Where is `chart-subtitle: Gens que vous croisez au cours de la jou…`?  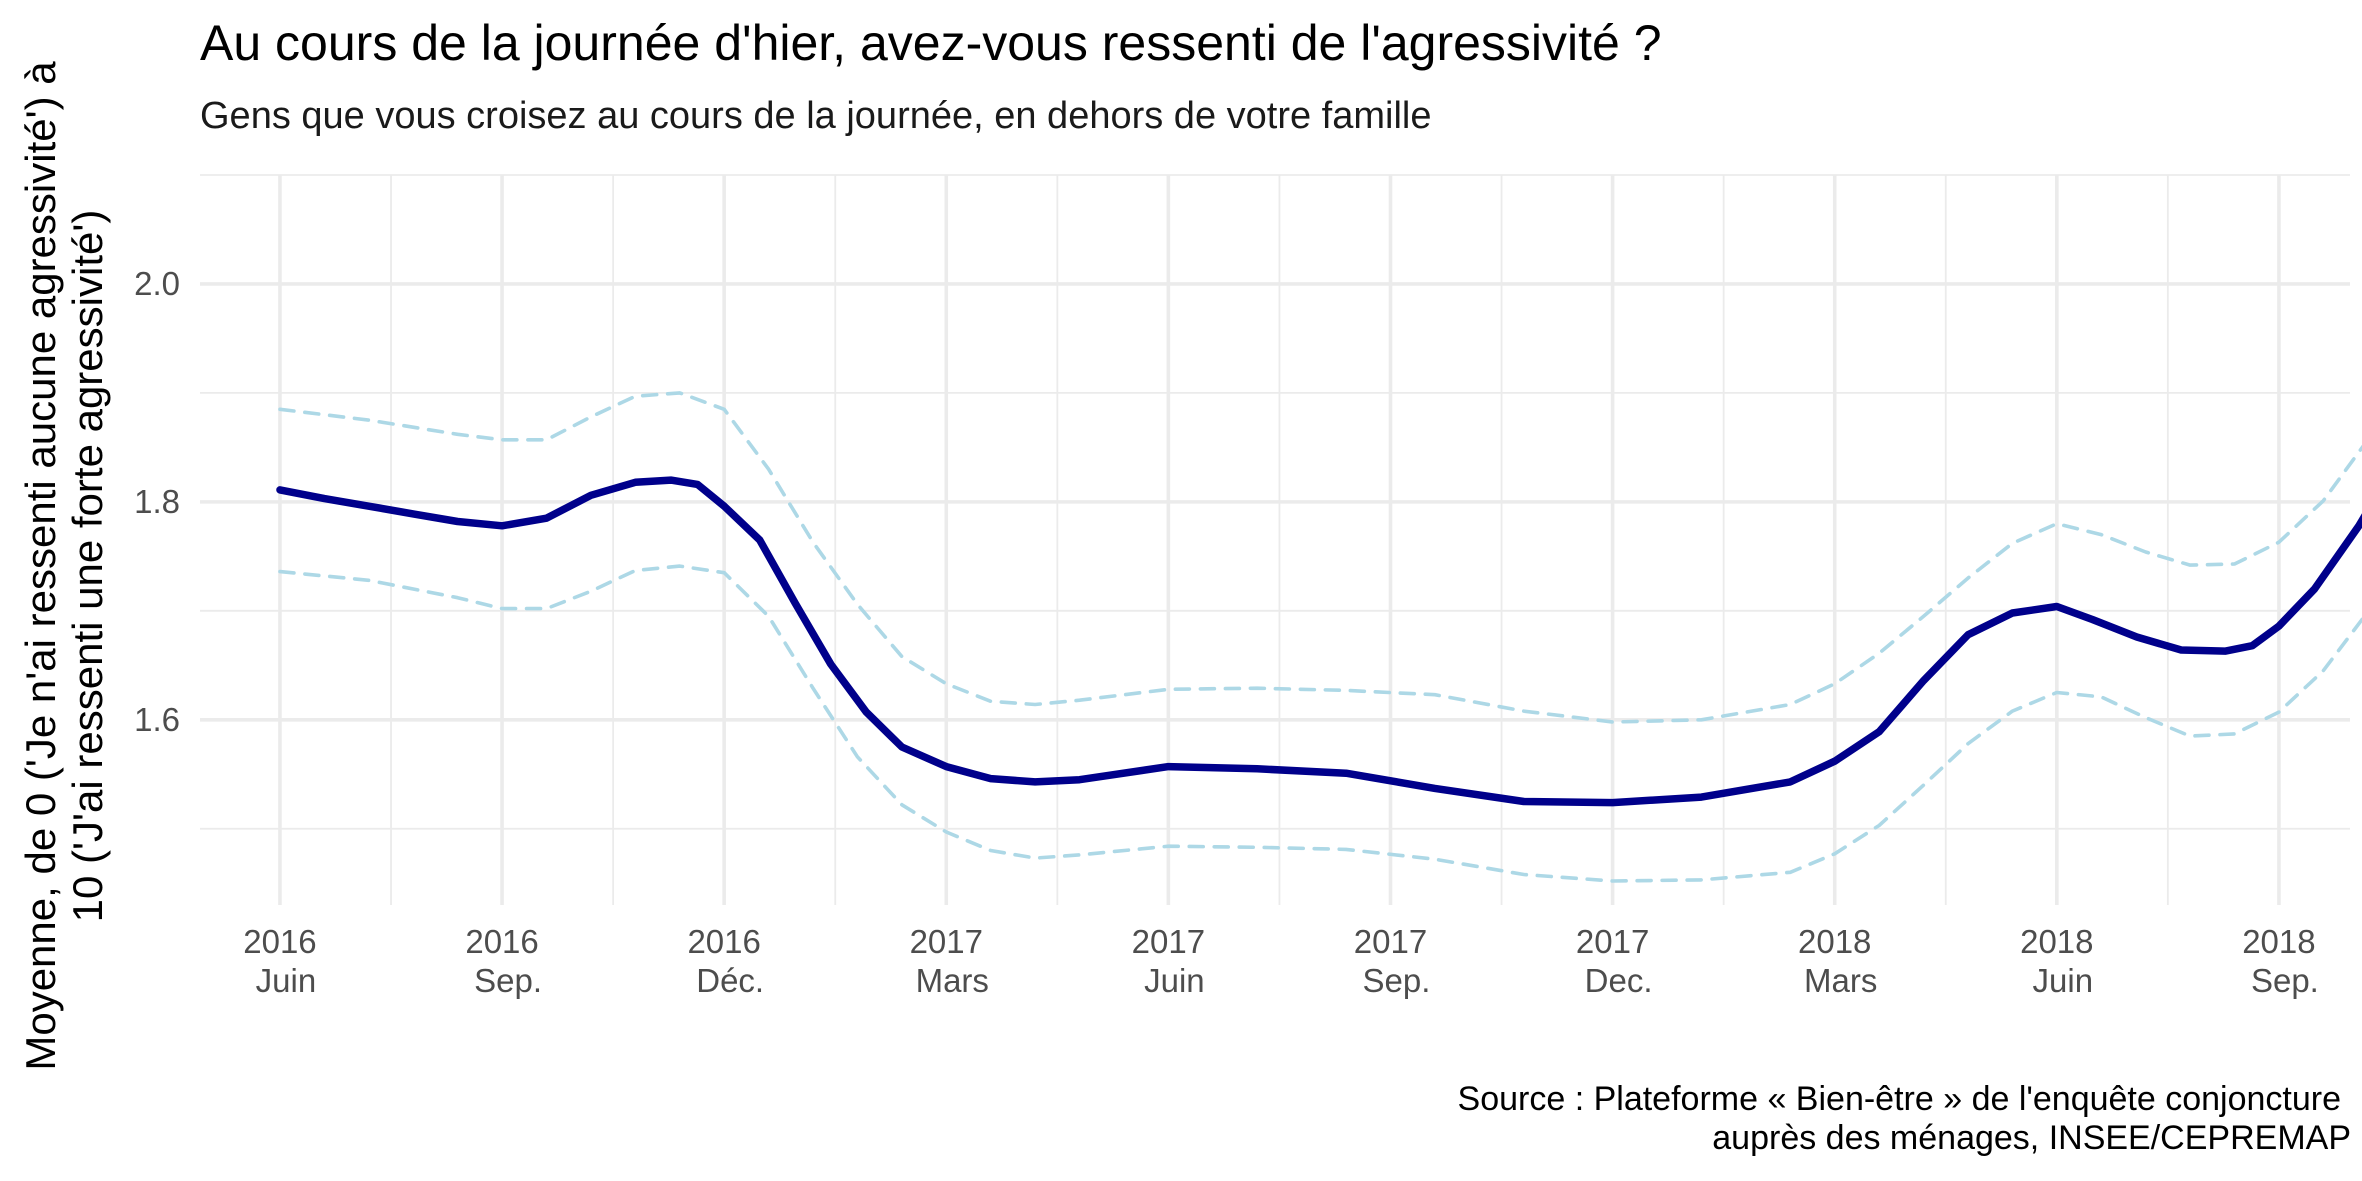
chart-subtitle: Gens que vous croisez au cours de la jou… is located at coordinates (815, 116).